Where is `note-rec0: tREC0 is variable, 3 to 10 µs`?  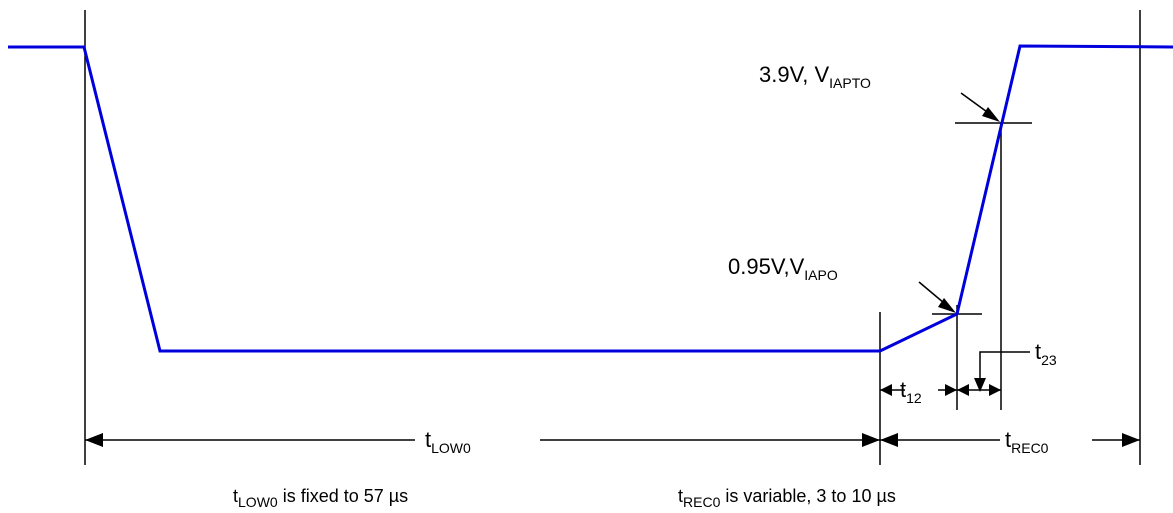 note-rec0: tREC0 is variable, 3 to 10 µs is located at coordinates (787, 498).